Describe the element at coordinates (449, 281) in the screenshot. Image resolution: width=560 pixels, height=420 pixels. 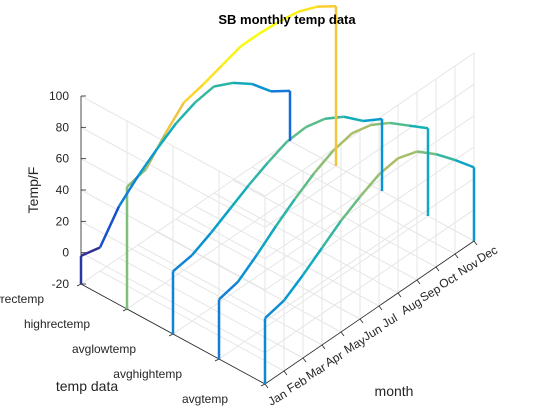
I see `x-tick-label: Oct` at that location.